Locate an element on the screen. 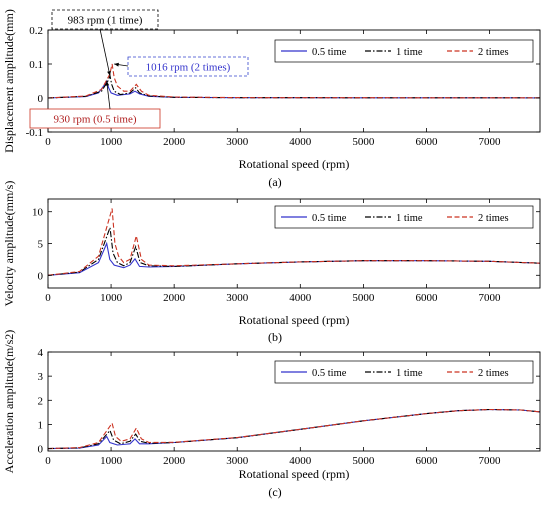  annotation-label-3: 930 rpm (0.5 time) is located at coordinates (94, 120).